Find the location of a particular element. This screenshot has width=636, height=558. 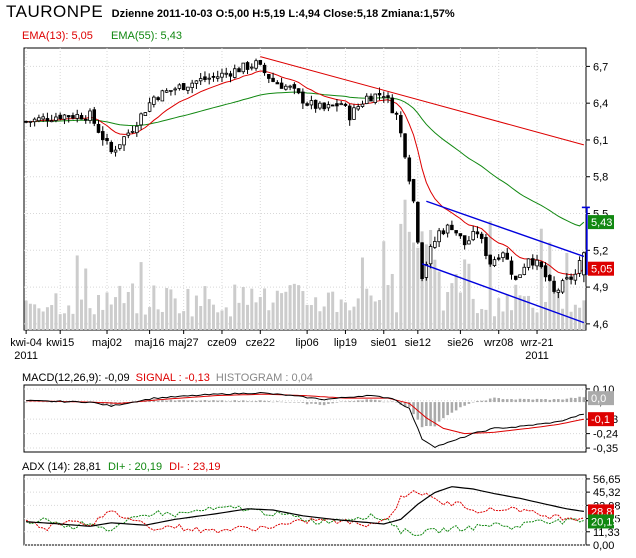

price-value-badge-label: 5,05 is located at coordinates (601, 270).